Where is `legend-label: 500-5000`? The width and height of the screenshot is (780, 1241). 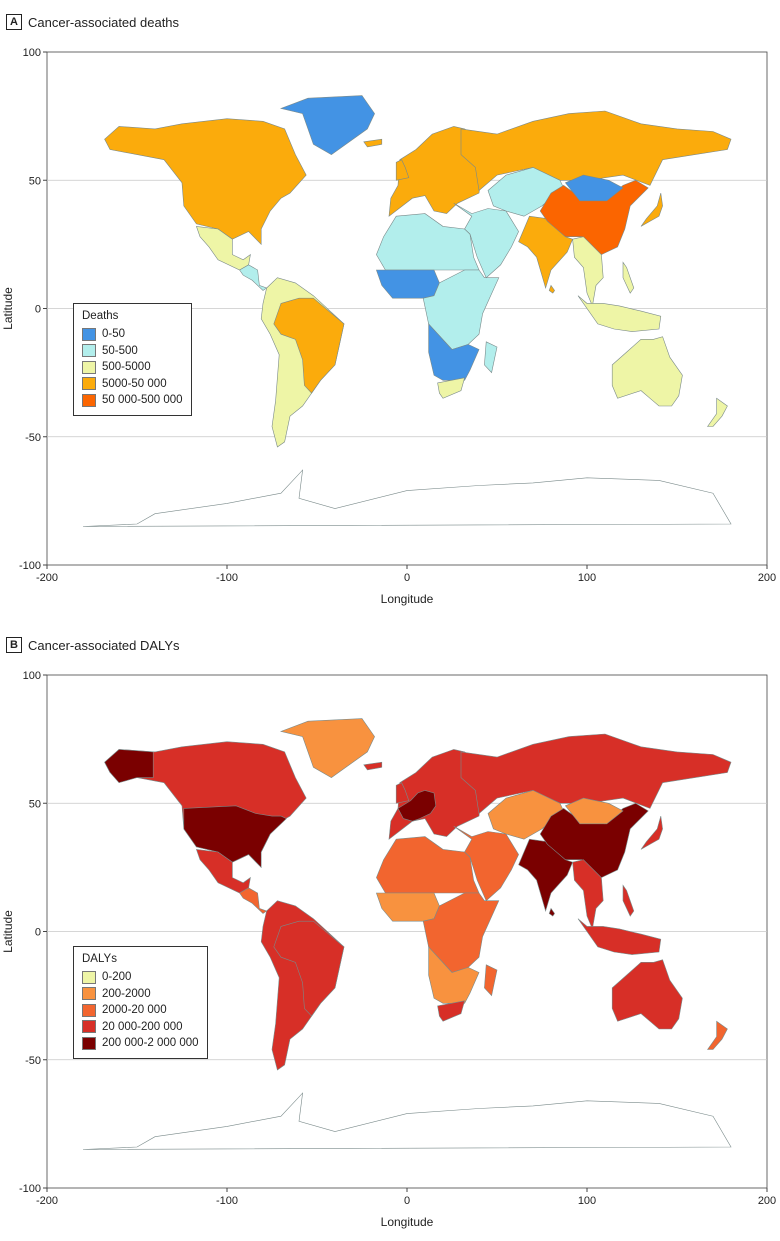
legend-label: 500-5000 is located at coordinates (126, 367).